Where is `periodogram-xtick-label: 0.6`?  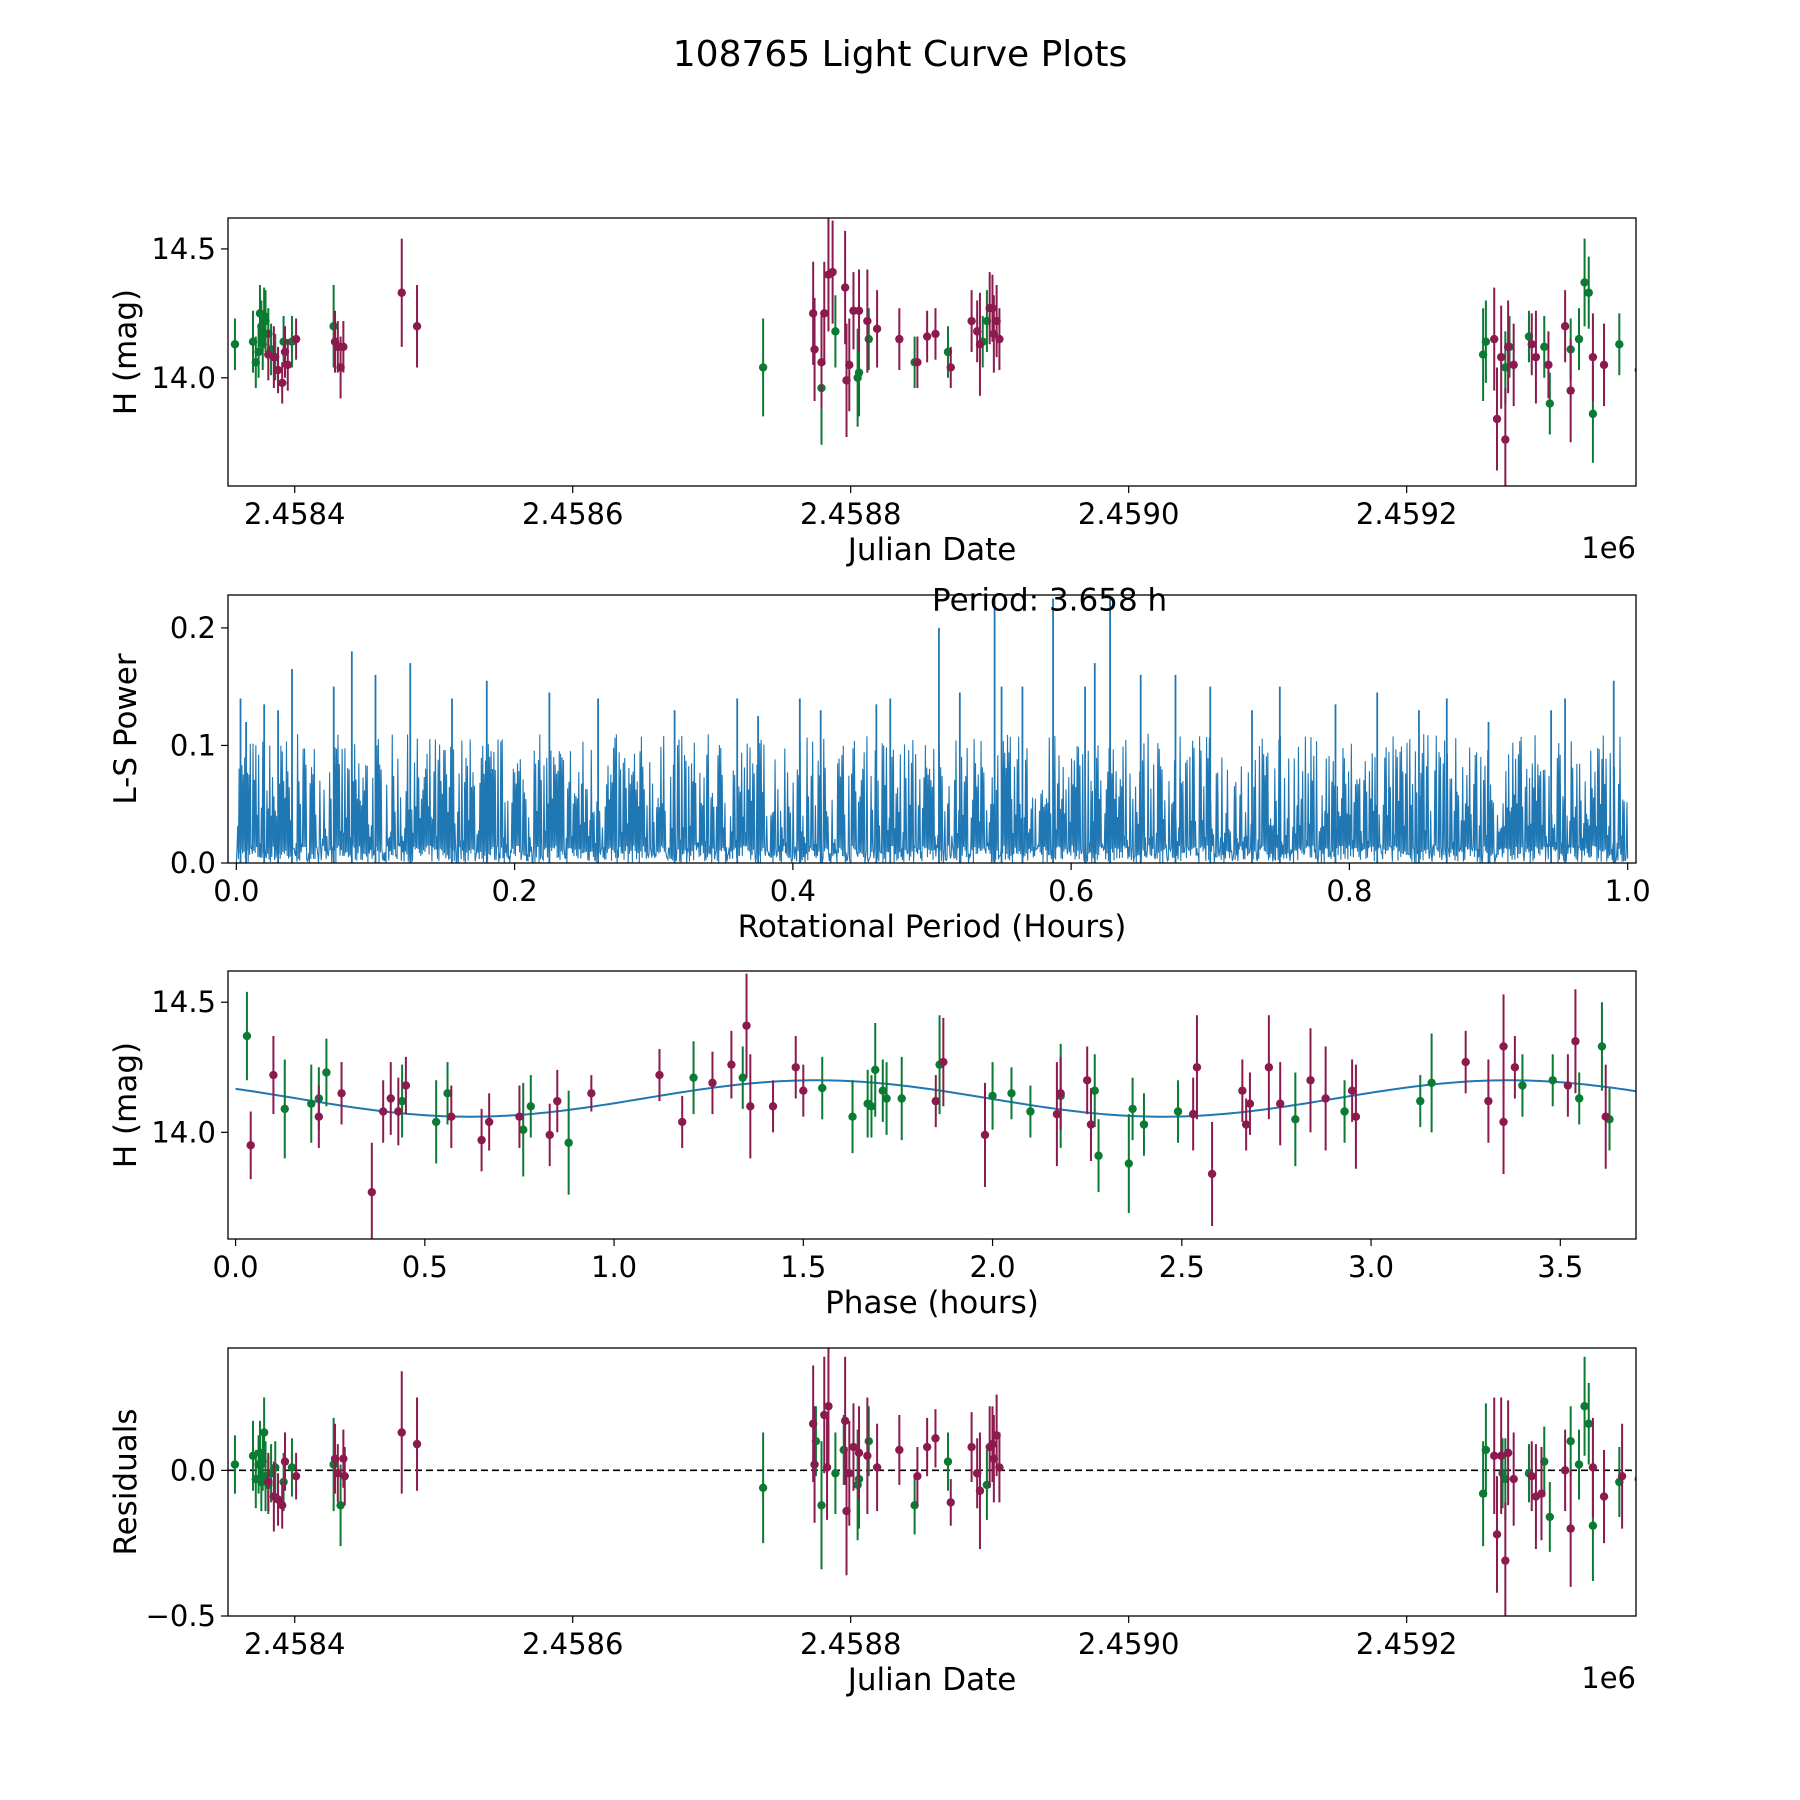
periodogram-xtick-label: 0.6 is located at coordinates (1071, 891).